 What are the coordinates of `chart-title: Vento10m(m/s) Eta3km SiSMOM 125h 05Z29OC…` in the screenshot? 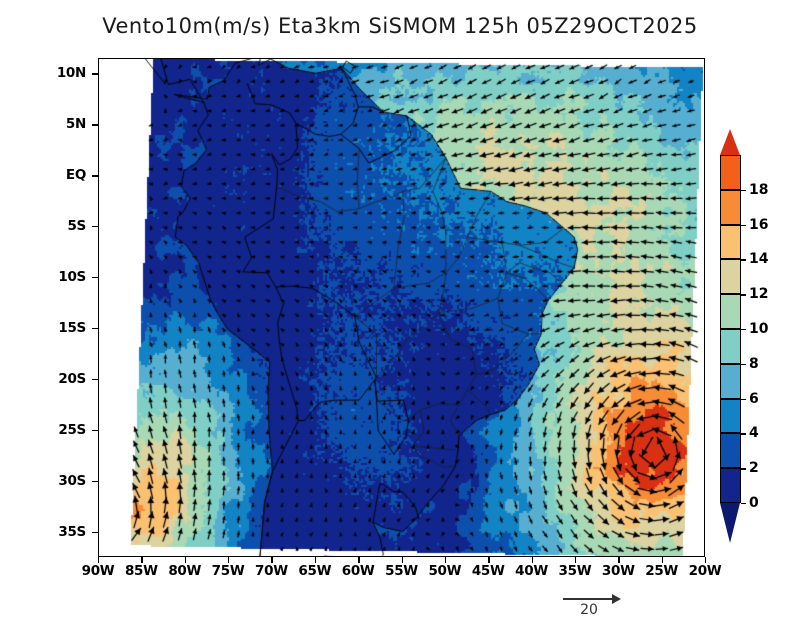 It's located at (400, 26).